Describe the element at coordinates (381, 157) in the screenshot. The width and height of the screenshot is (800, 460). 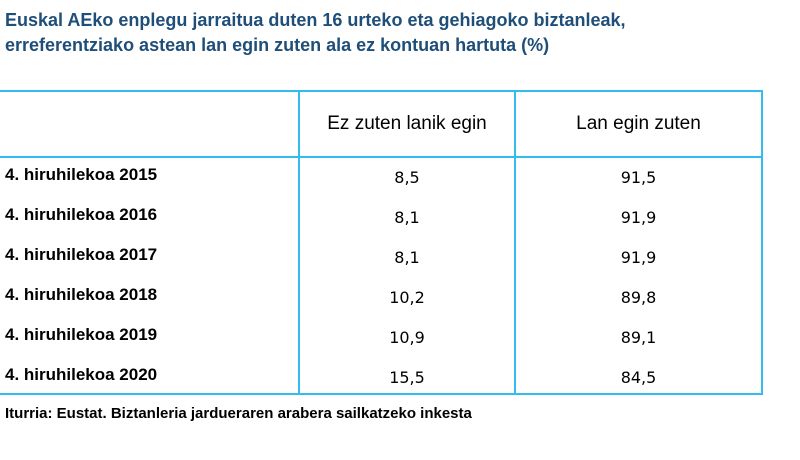
I see `header-bottom-border` at that location.